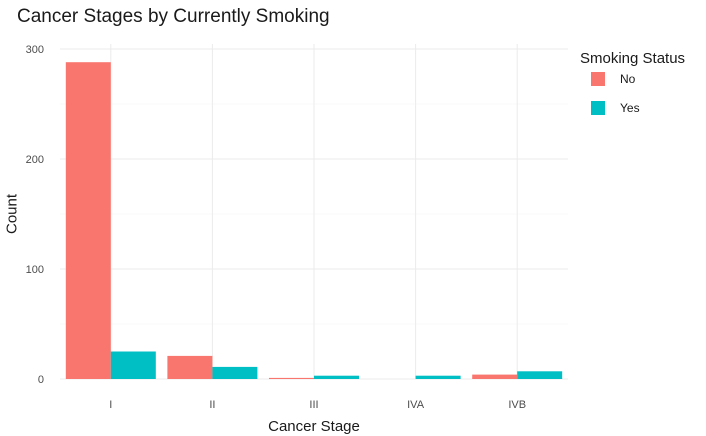 This screenshot has width=706, height=436. What do you see at coordinates (110, 405) in the screenshot?
I see `x-tick-label: I` at bounding box center [110, 405].